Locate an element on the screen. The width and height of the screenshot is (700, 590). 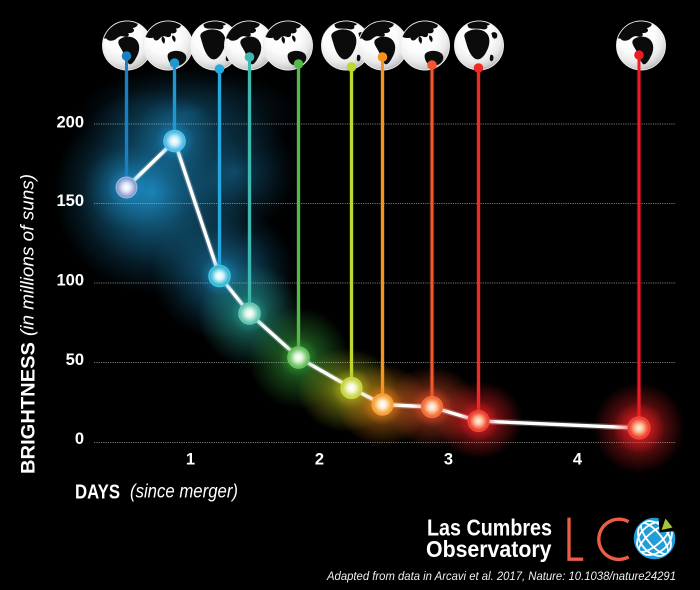
svg-text: 4 is located at coordinates (578, 460).